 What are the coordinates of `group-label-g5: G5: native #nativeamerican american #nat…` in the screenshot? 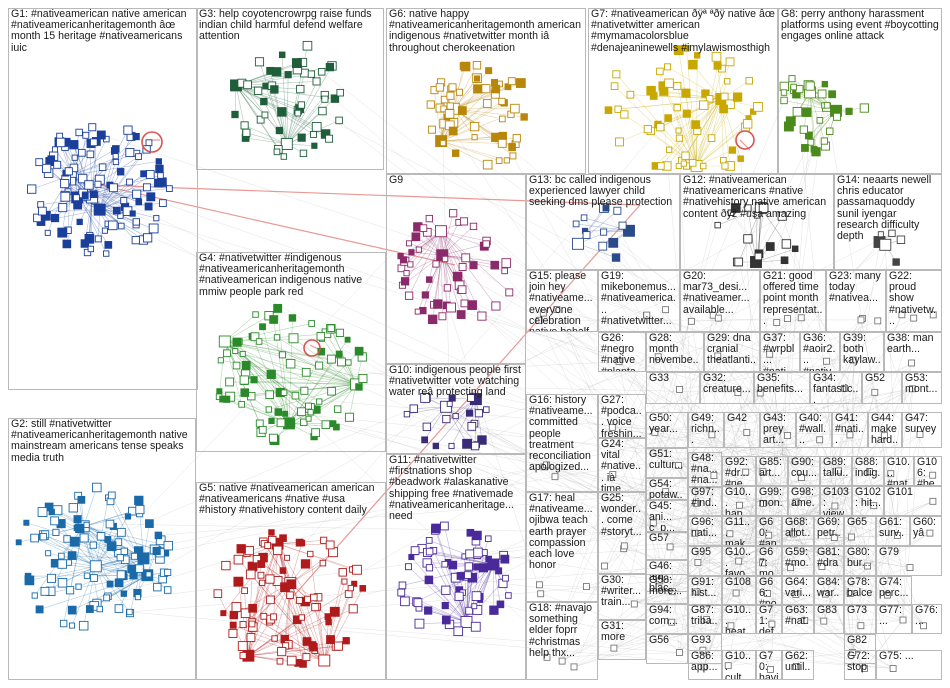 It's located at (288, 499).